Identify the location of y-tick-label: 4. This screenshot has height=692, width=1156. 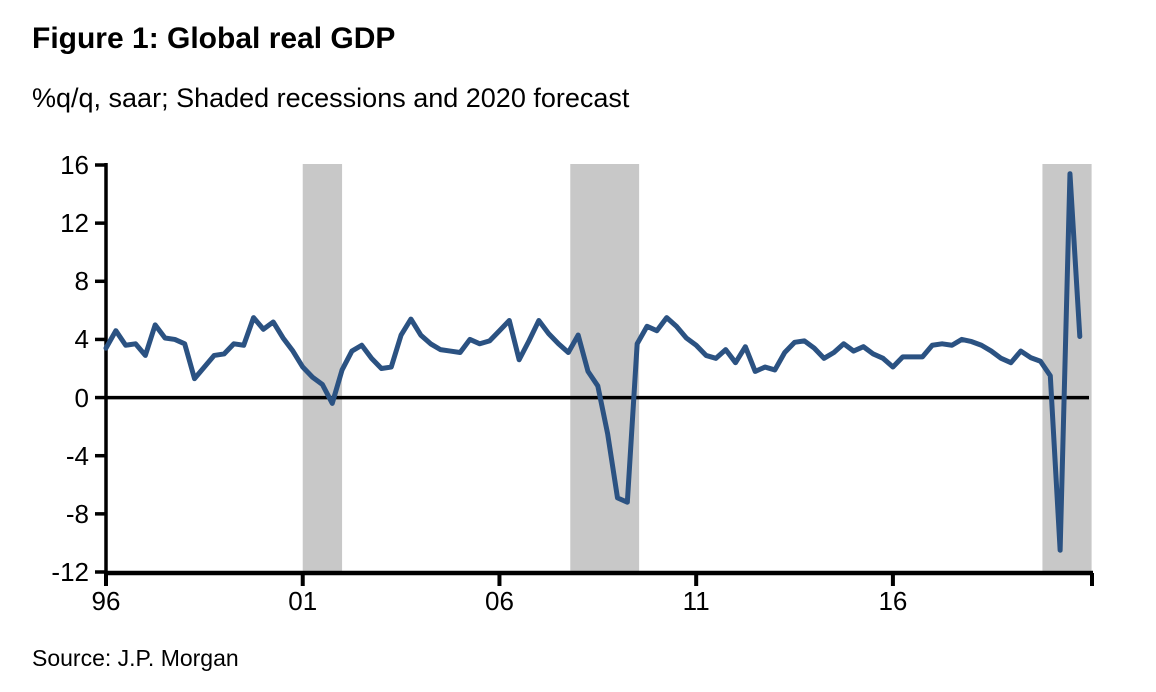
(81, 339).